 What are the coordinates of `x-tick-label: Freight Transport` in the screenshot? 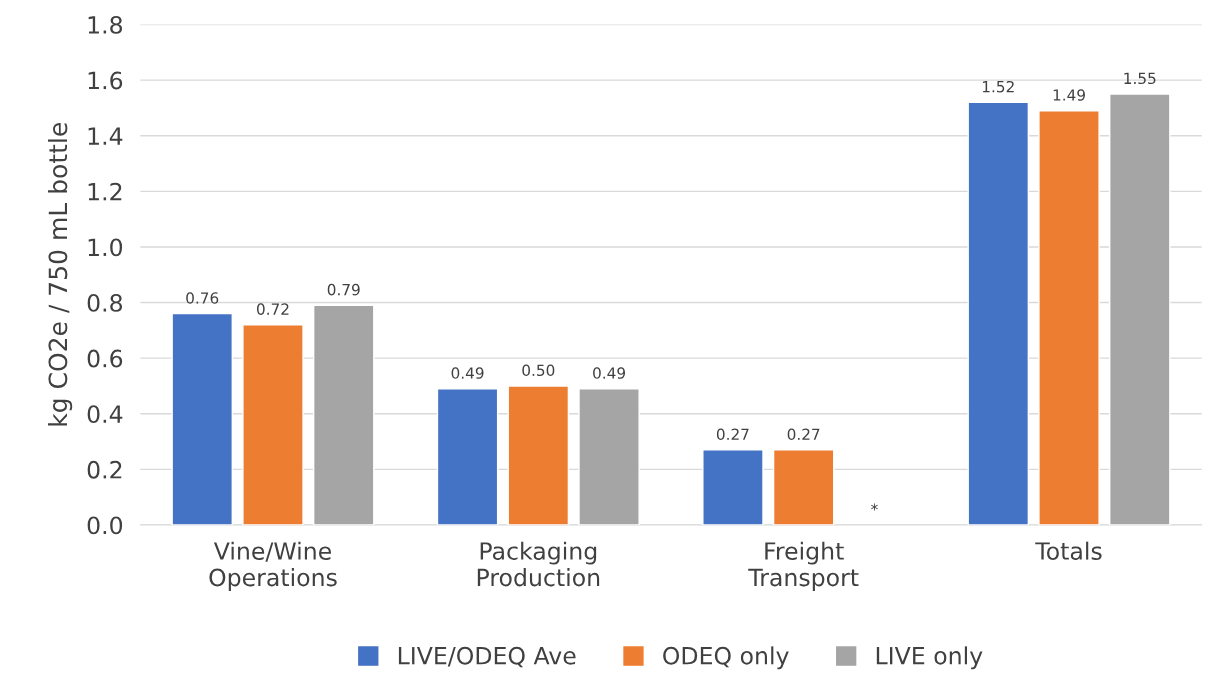 It's located at (803, 566).